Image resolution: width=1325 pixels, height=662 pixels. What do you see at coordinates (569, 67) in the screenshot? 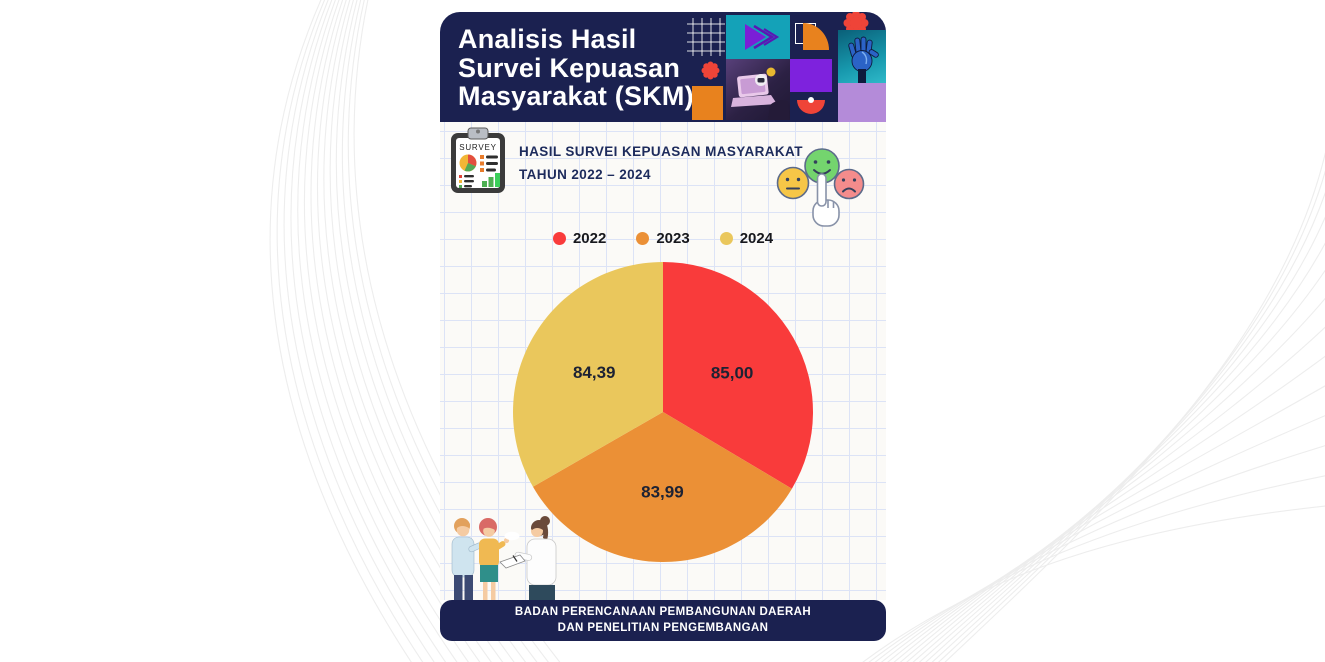
I see `title-line-2: Survei Kepuasan` at bounding box center [569, 67].